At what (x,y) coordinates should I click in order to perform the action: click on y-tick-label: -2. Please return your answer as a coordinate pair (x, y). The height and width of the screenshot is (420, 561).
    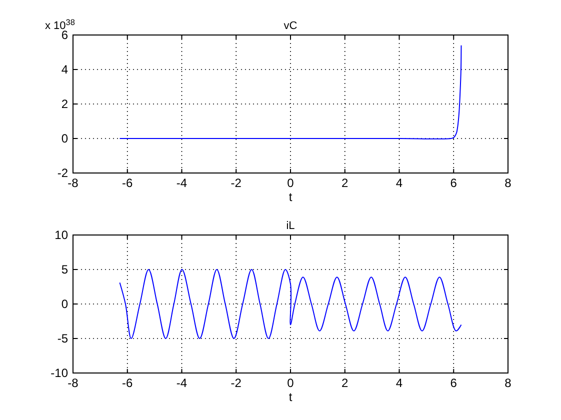
    Looking at the image, I should click on (62, 173).